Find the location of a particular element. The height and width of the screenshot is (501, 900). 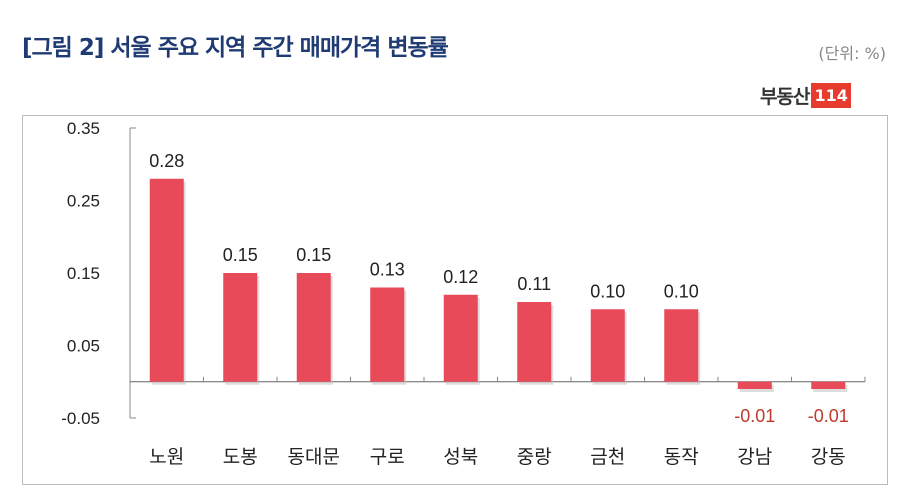

data-label: 0.12 is located at coordinates (460, 277).